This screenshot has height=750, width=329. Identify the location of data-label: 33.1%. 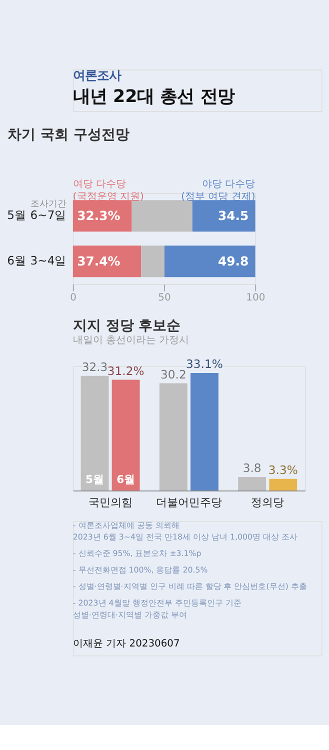
(204, 364).